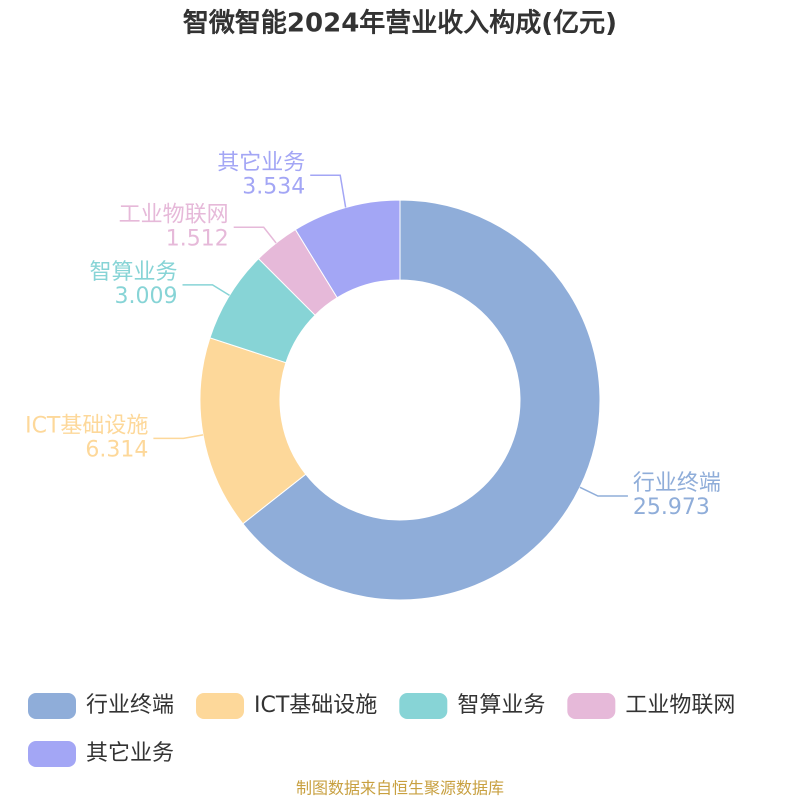  What do you see at coordinates (130, 753) in the screenshot?
I see `legend-label: 其它业务` at bounding box center [130, 753].